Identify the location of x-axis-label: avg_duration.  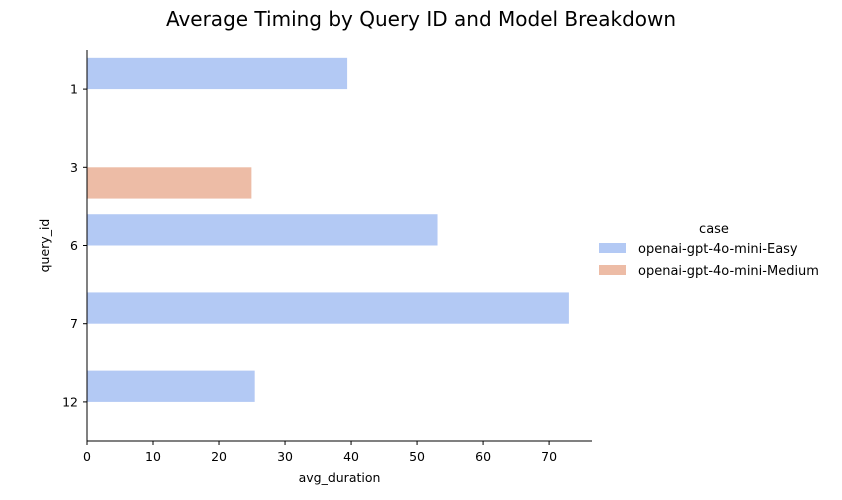
(340, 477).